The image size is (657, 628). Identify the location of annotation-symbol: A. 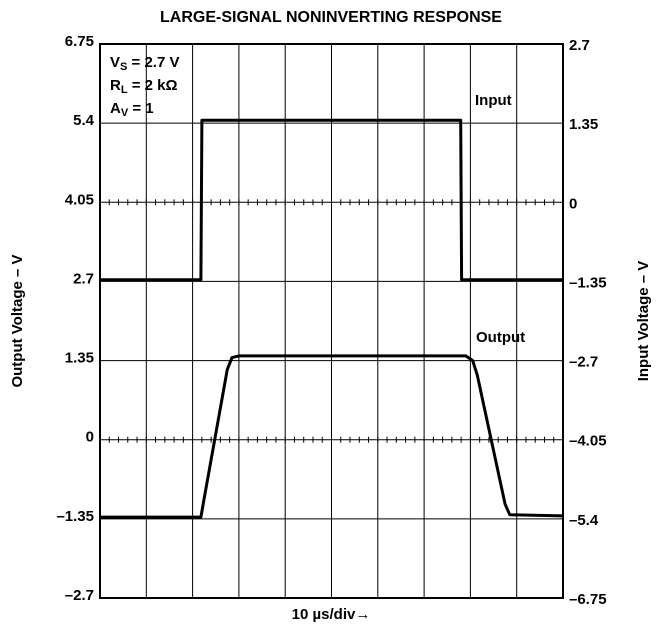
(115, 108).